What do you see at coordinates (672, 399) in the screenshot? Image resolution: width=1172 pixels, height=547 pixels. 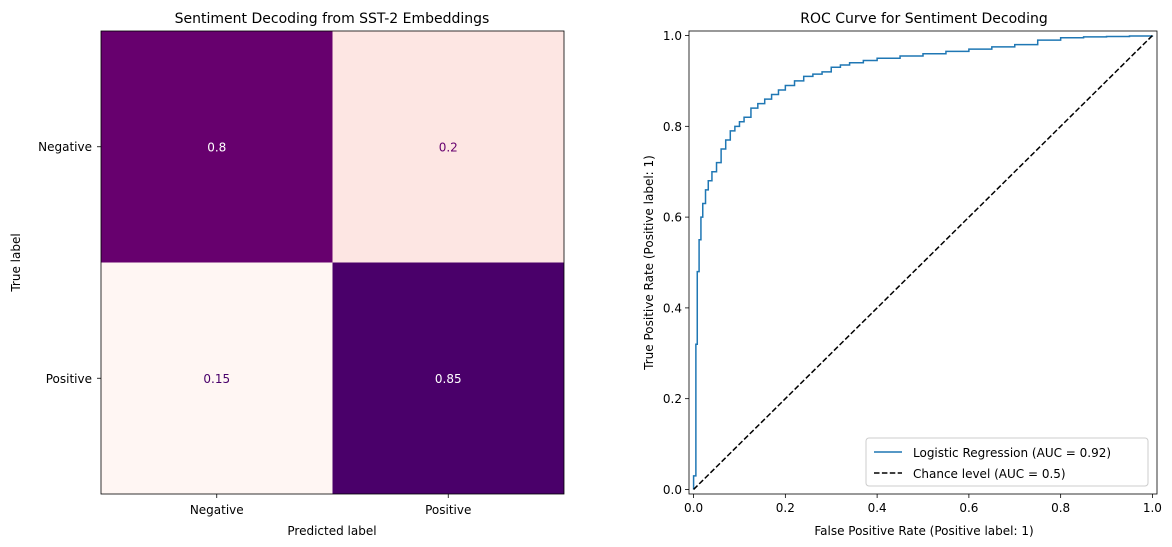 I see `roc-y-tick-label: 0.2` at bounding box center [672, 399].